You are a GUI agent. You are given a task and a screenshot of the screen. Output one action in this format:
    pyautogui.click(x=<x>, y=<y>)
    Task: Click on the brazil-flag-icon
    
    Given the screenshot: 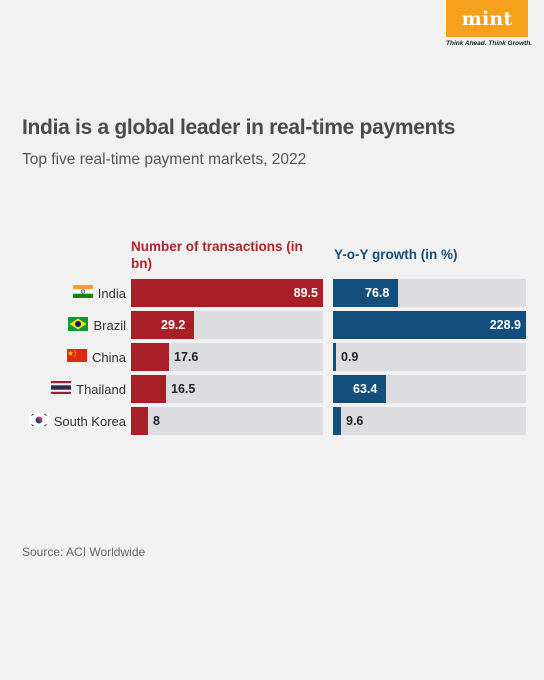 What is the action you would take?
    pyautogui.click(x=78, y=325)
    